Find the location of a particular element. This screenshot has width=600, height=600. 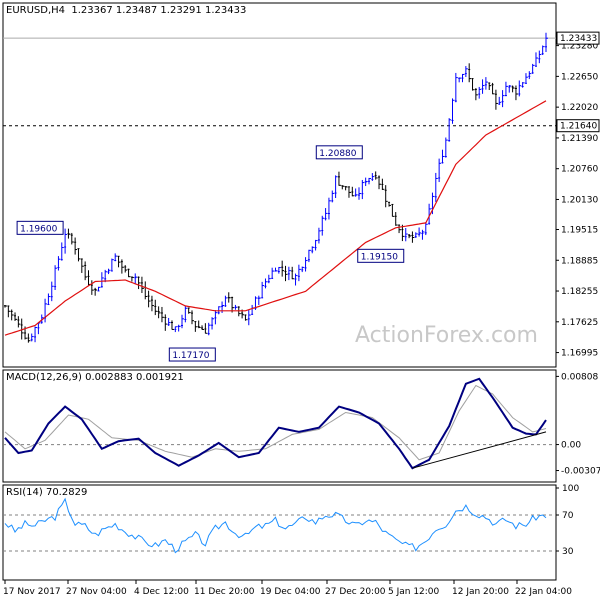

last-price-label-box is located at coordinates (578, 38).